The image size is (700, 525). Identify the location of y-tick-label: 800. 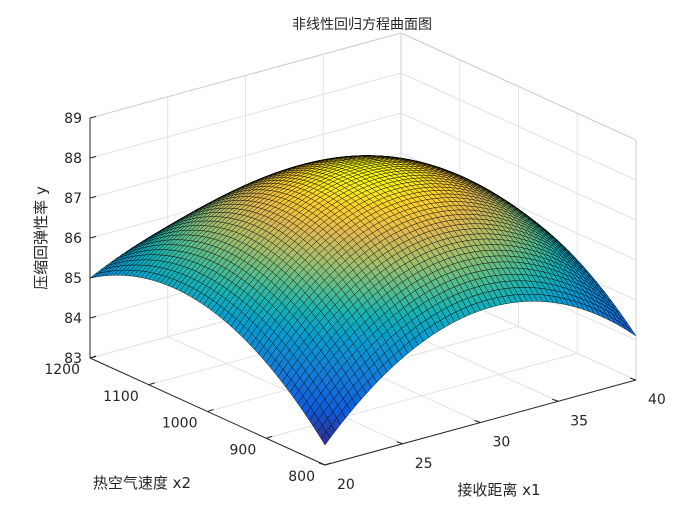
(301, 477).